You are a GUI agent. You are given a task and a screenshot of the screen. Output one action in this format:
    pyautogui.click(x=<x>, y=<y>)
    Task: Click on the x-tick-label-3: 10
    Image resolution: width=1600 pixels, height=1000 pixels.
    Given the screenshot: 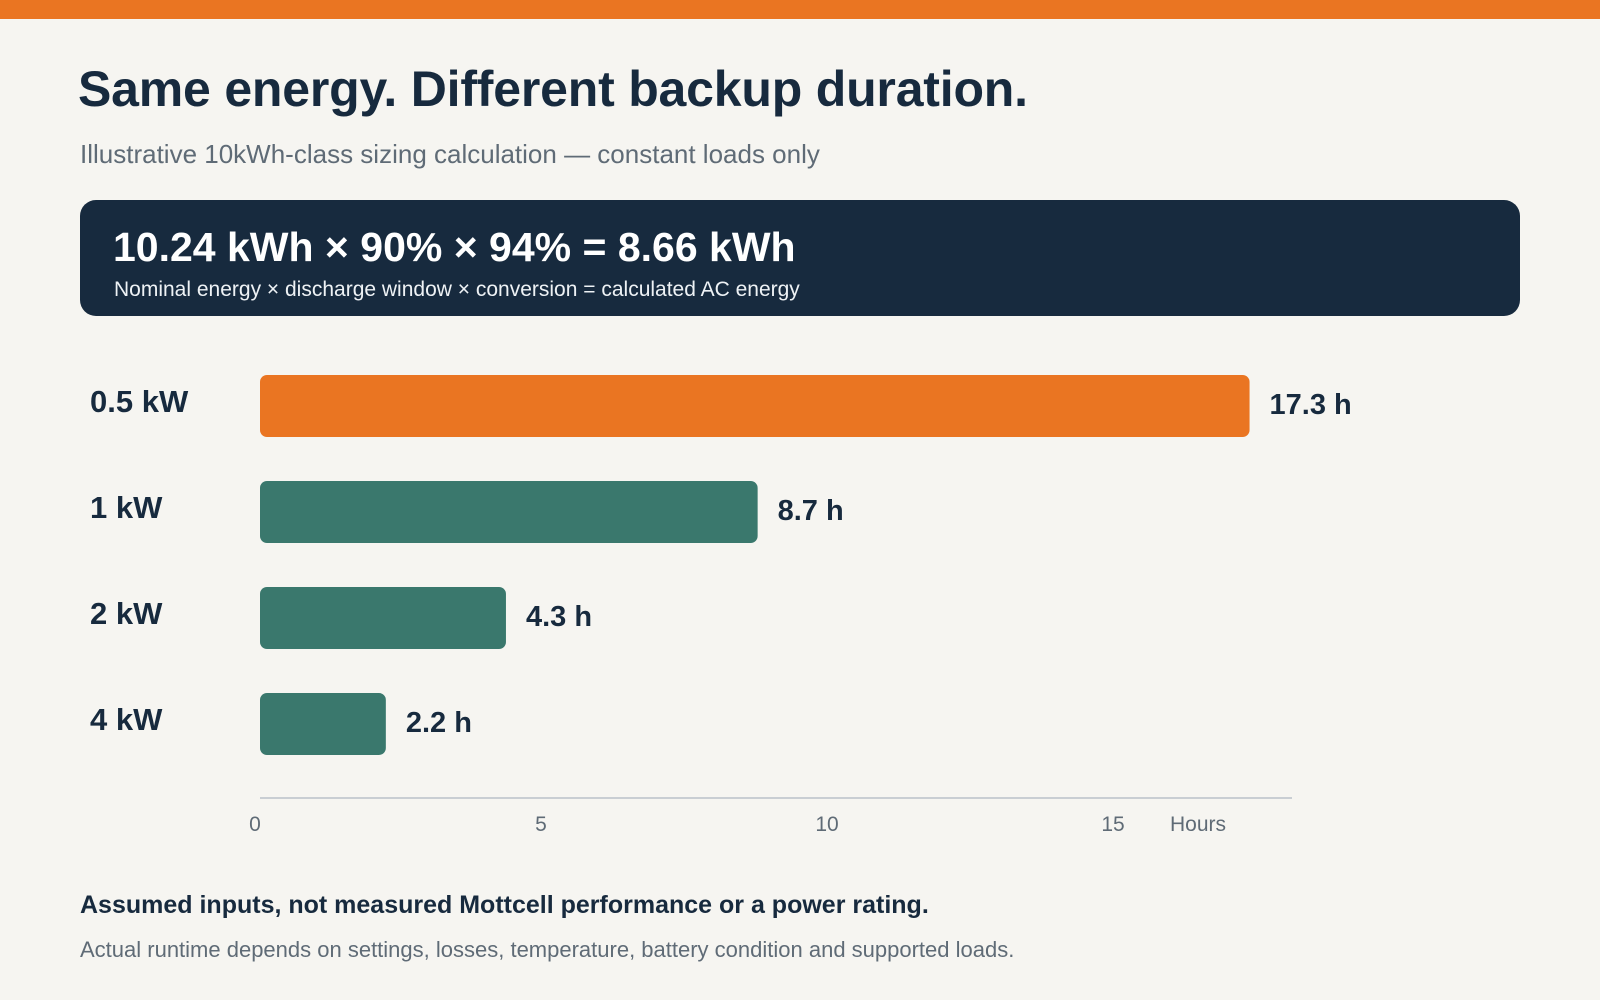 What is the action you would take?
    pyautogui.click(x=826, y=824)
    